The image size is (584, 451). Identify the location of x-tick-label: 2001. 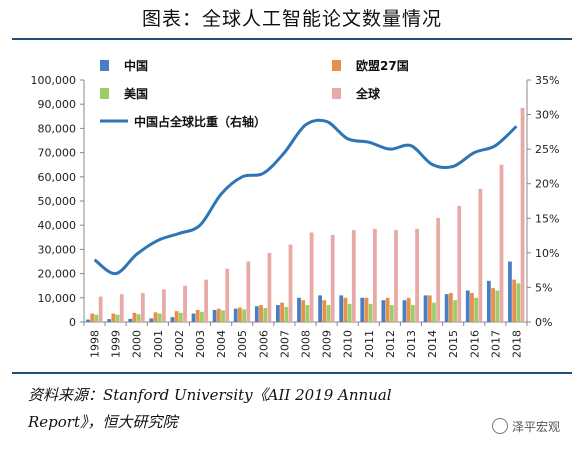
(158, 344).